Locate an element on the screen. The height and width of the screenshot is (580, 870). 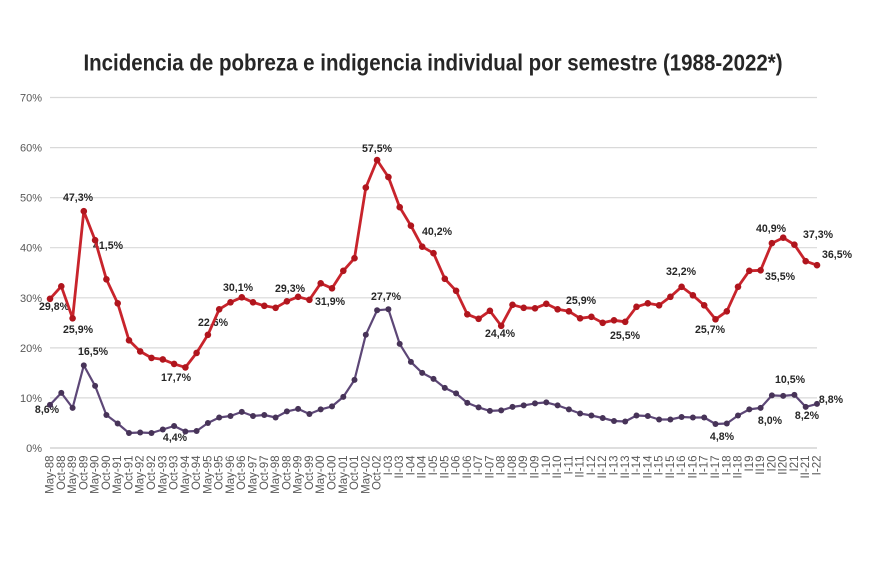
svg-text: Oct-00 is located at coordinates (333, 473).